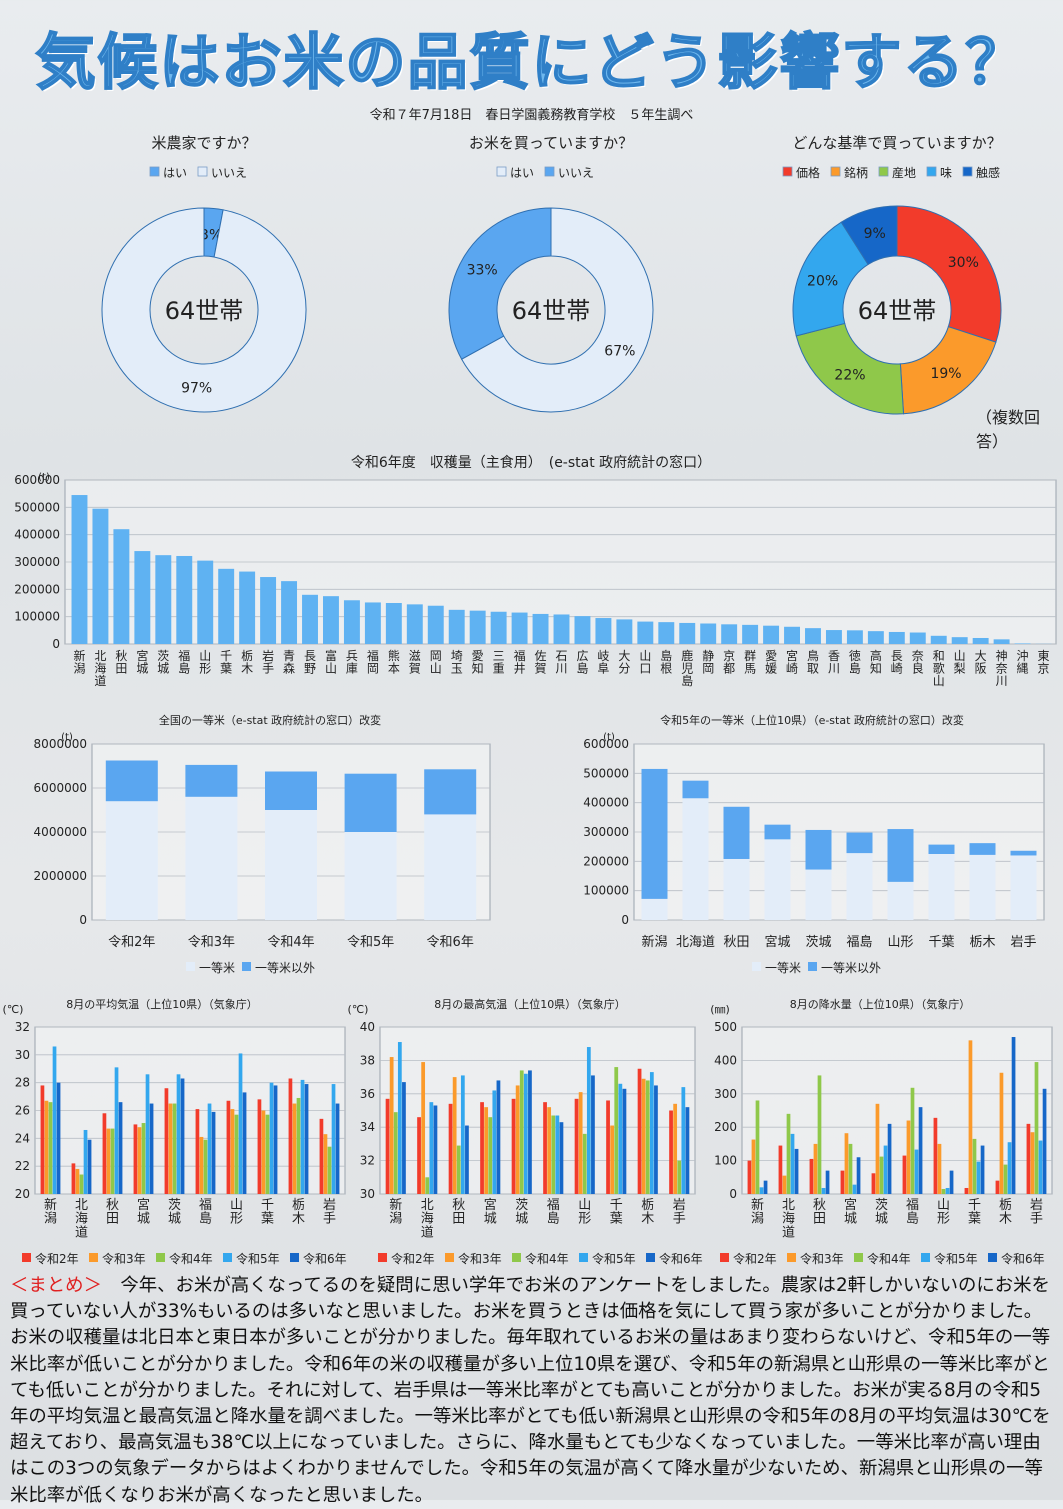 The height and width of the screenshot is (1509, 1063). What do you see at coordinates (883, 171) in the screenshot?
I see `donut2-legend-2-swatch` at bounding box center [883, 171].